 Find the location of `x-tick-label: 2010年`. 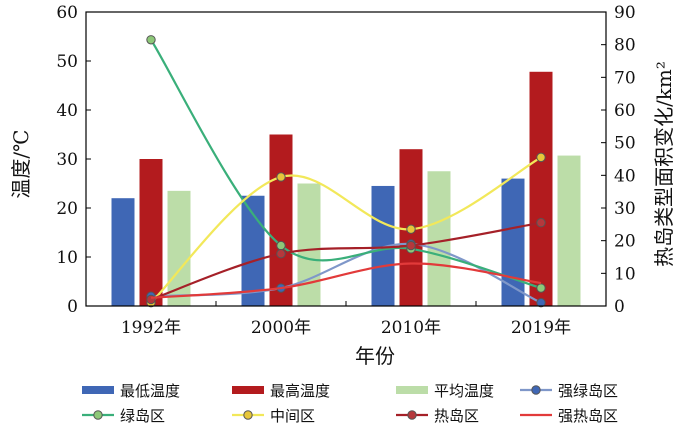

x-tick-label: 2010年 is located at coordinates (411, 328).